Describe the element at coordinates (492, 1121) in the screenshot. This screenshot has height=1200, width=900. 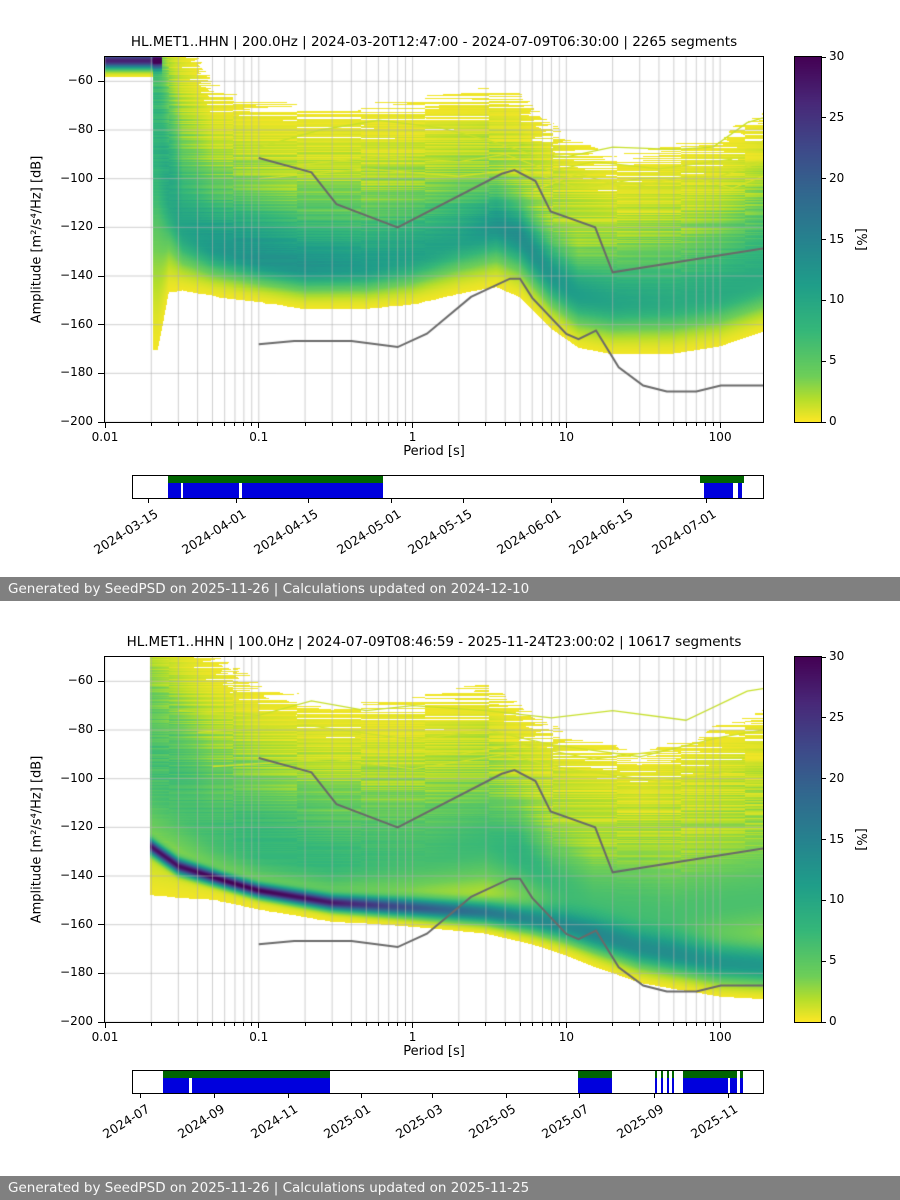
I see `coverage-tick-label: 2025-05` at that location.